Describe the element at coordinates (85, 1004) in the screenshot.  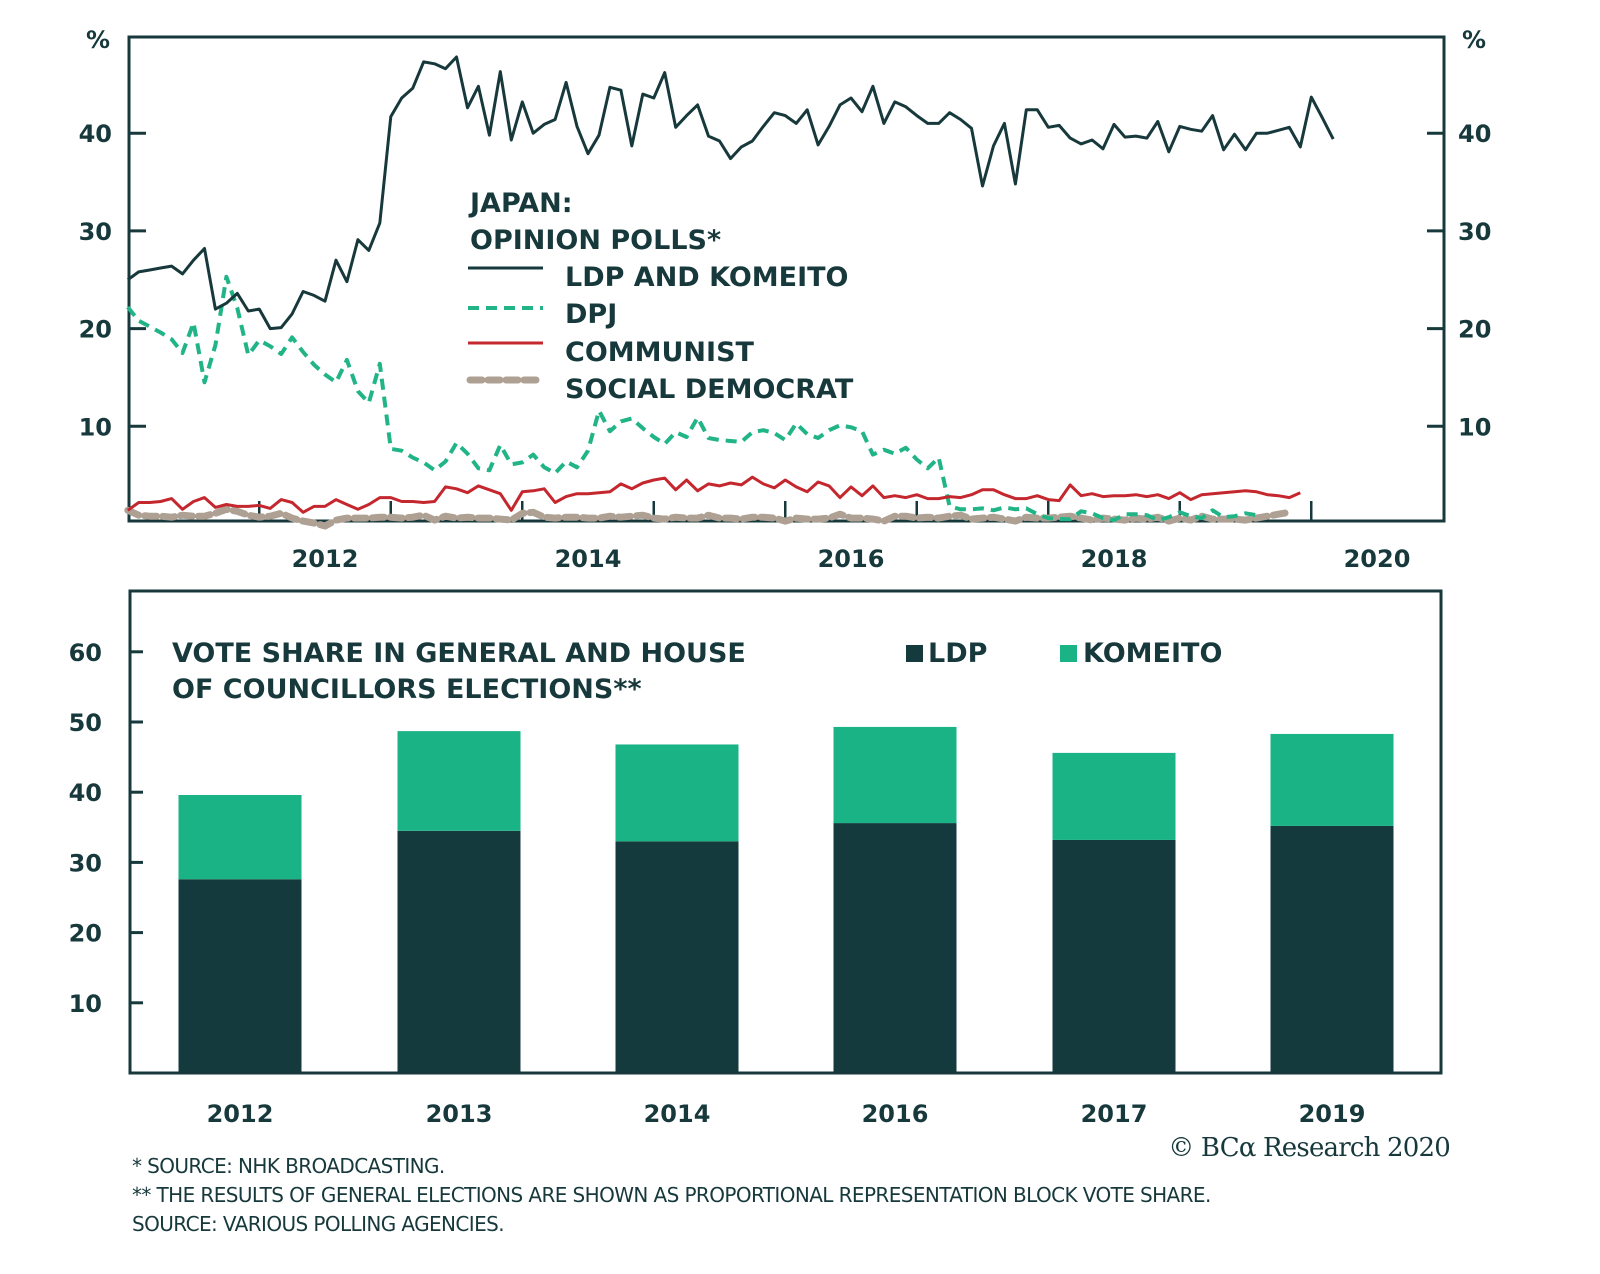
I see `bottom-ytick-label: 10` at that location.